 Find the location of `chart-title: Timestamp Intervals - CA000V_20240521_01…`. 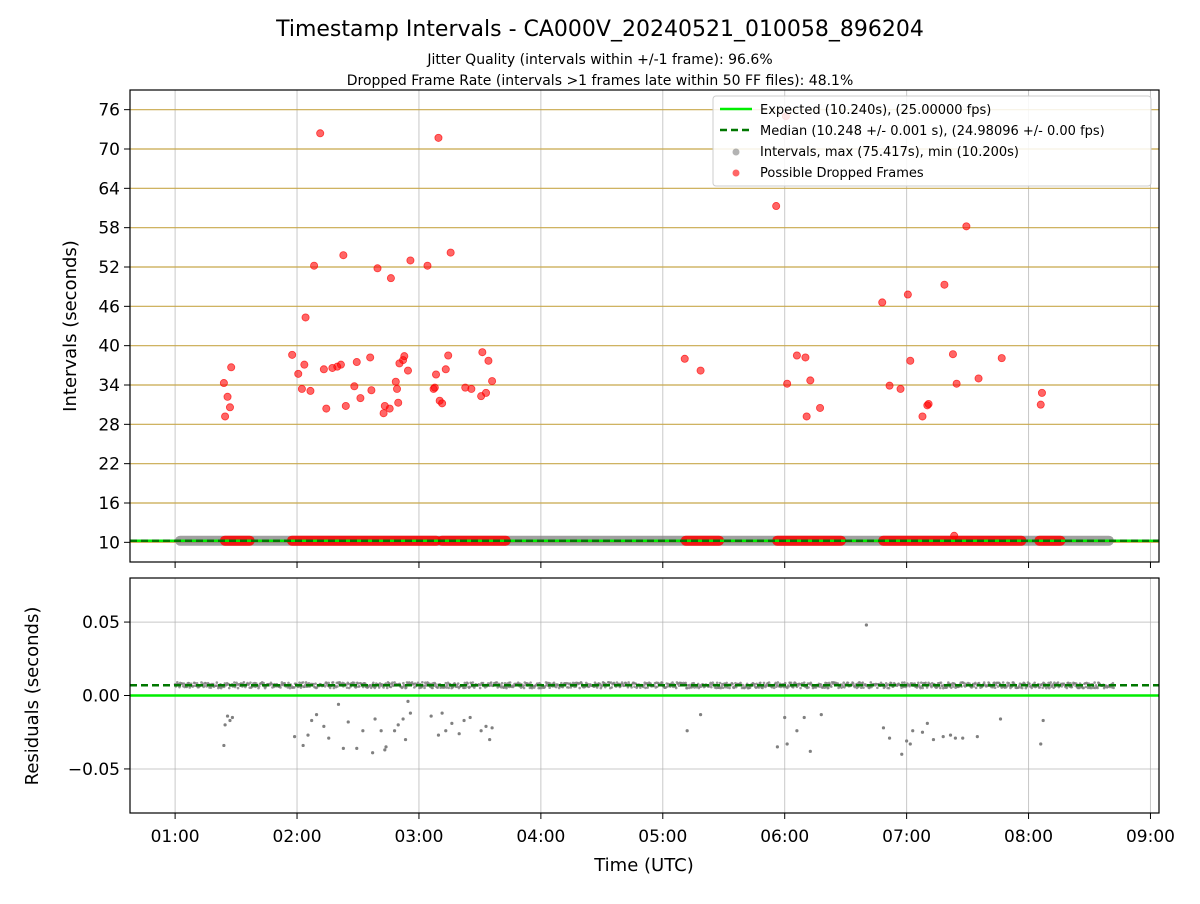

chart-title: Timestamp Intervals - CA000V_20240521_01… is located at coordinates (599, 29).